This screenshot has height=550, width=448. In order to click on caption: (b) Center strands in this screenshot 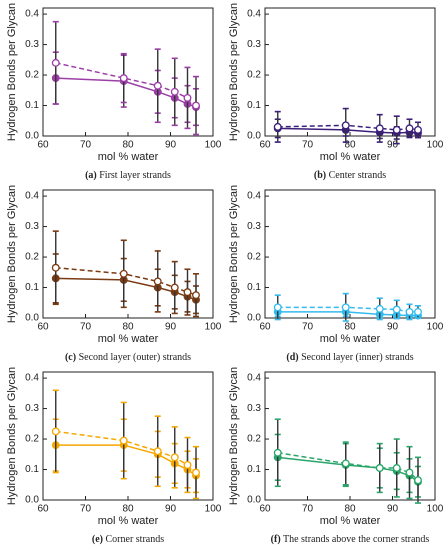, I will do `click(350, 175)`.